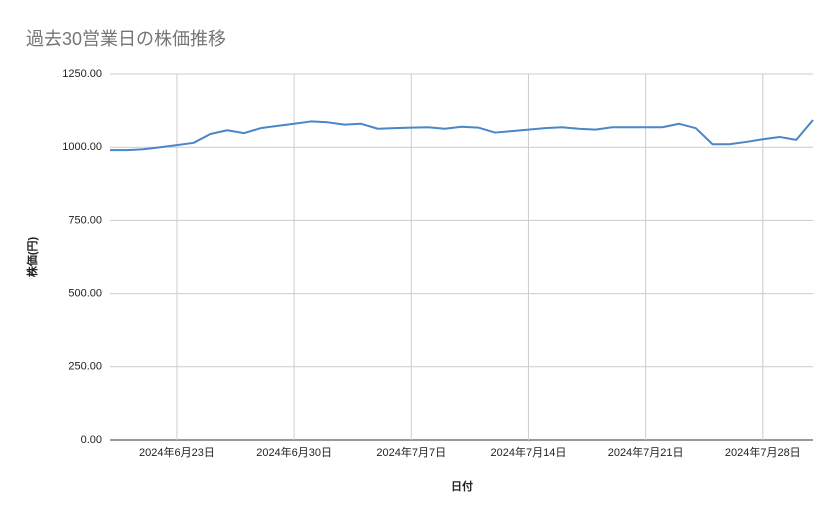 This screenshot has height=519, width=839. Describe the element at coordinates (82, 74) in the screenshot. I see `y-tick-label: 1250.00` at that location.